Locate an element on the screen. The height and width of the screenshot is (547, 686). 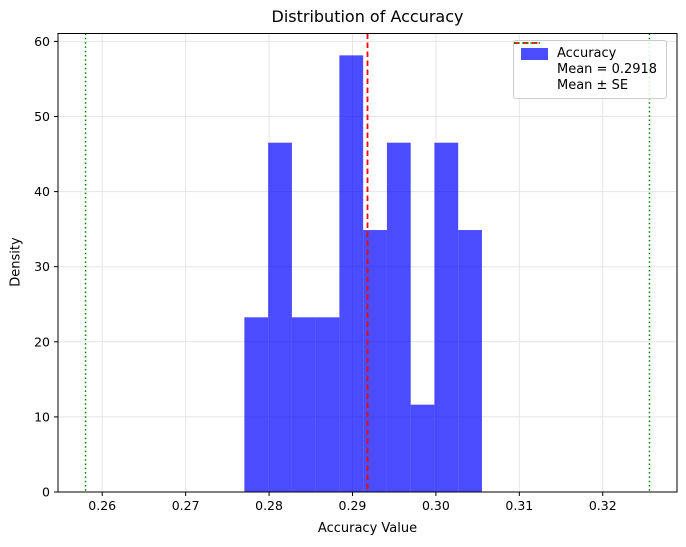
legend-box: Accuracy Mean = 0.2918 Mean ± SE is located at coordinates (590, 69).